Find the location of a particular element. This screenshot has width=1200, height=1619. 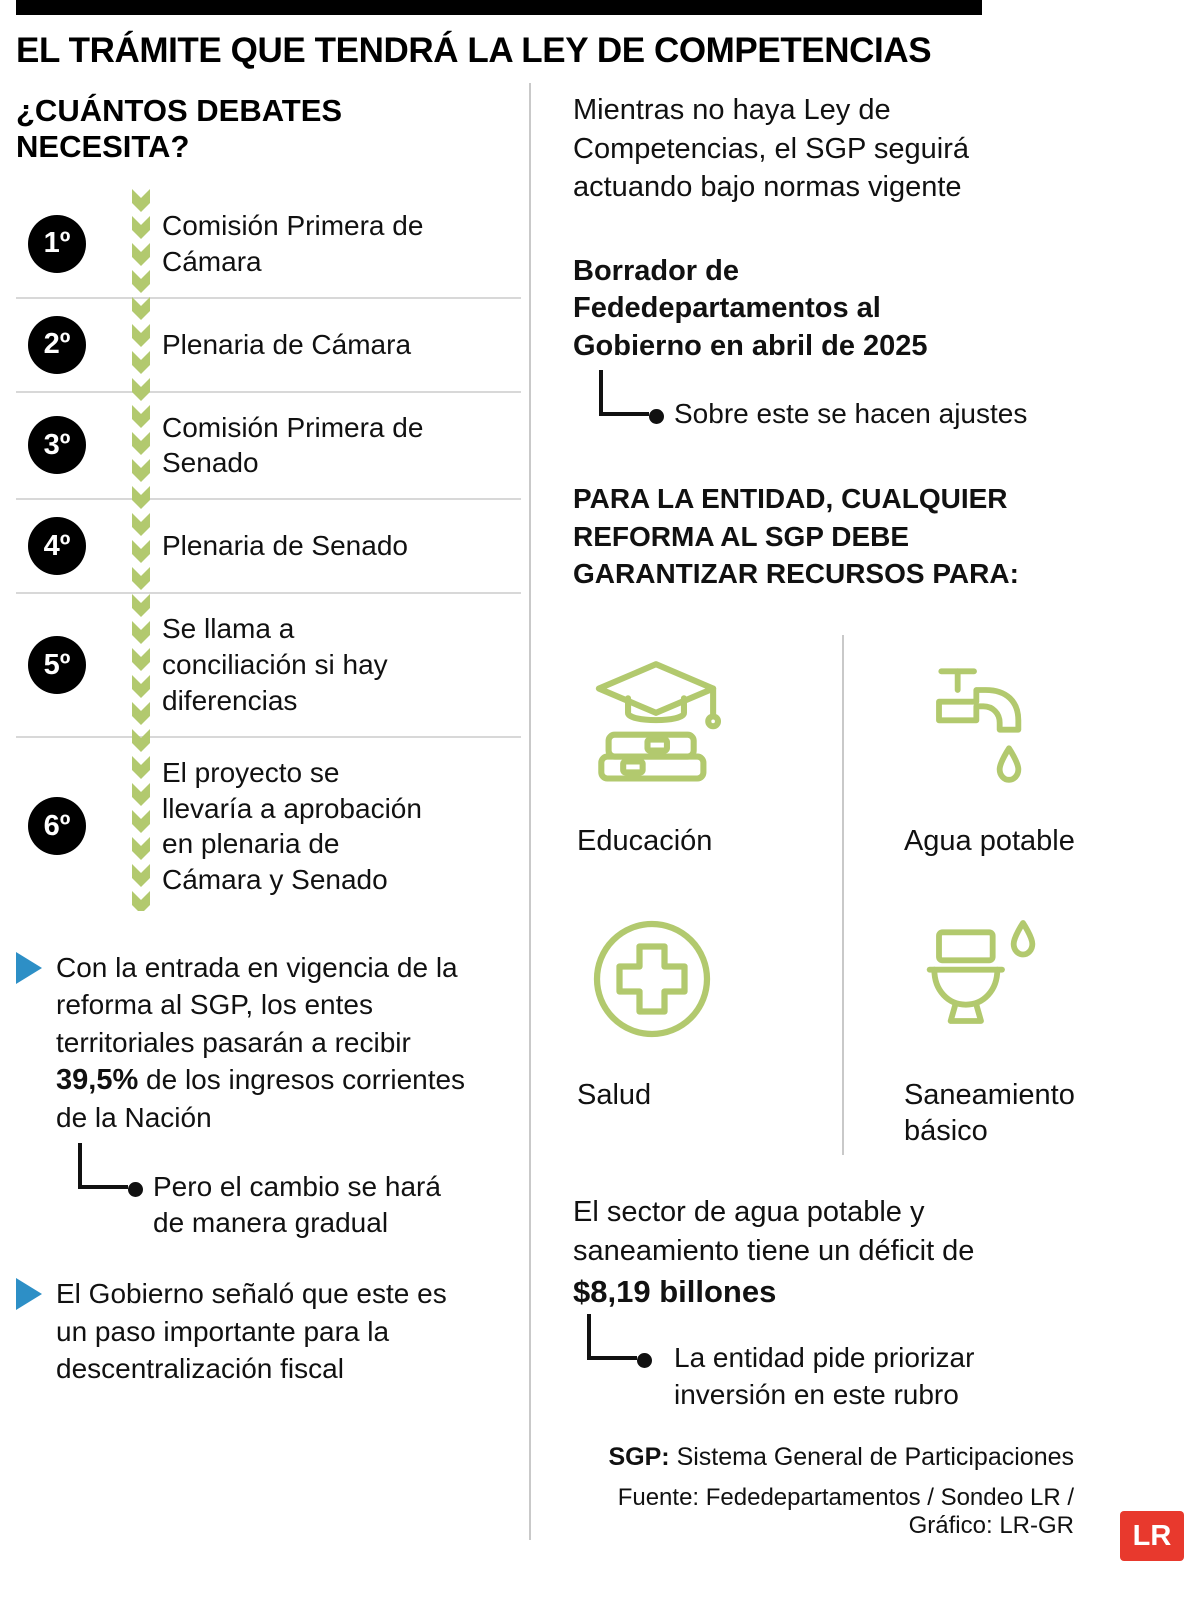

water-icon is located at coordinates (1041, 725).